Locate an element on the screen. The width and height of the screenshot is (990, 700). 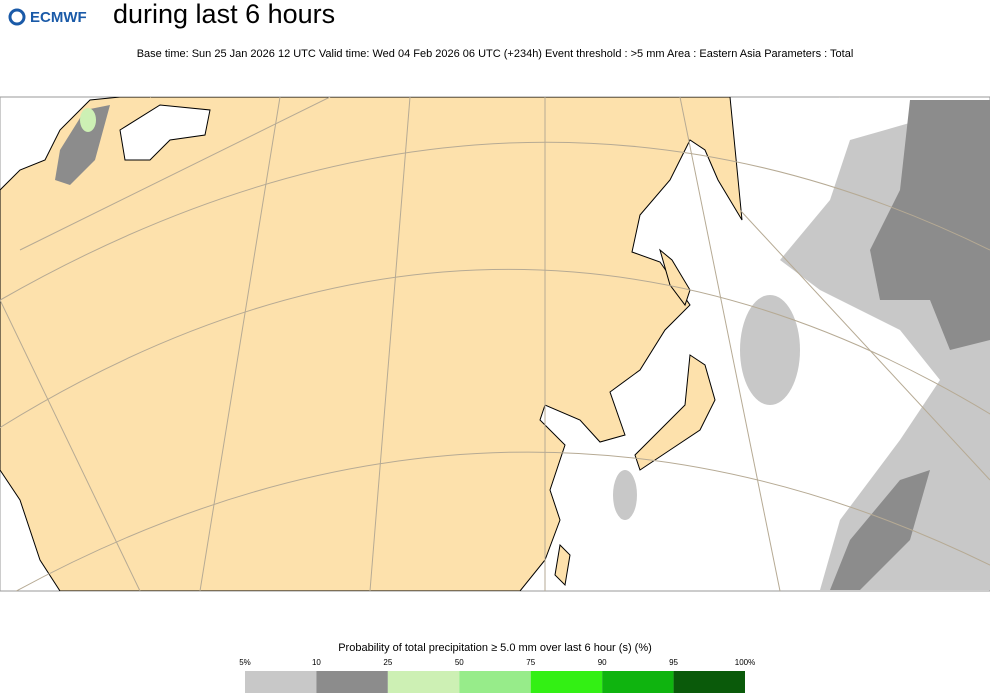
legend-tick-label: 90 is located at coordinates (602, 662).